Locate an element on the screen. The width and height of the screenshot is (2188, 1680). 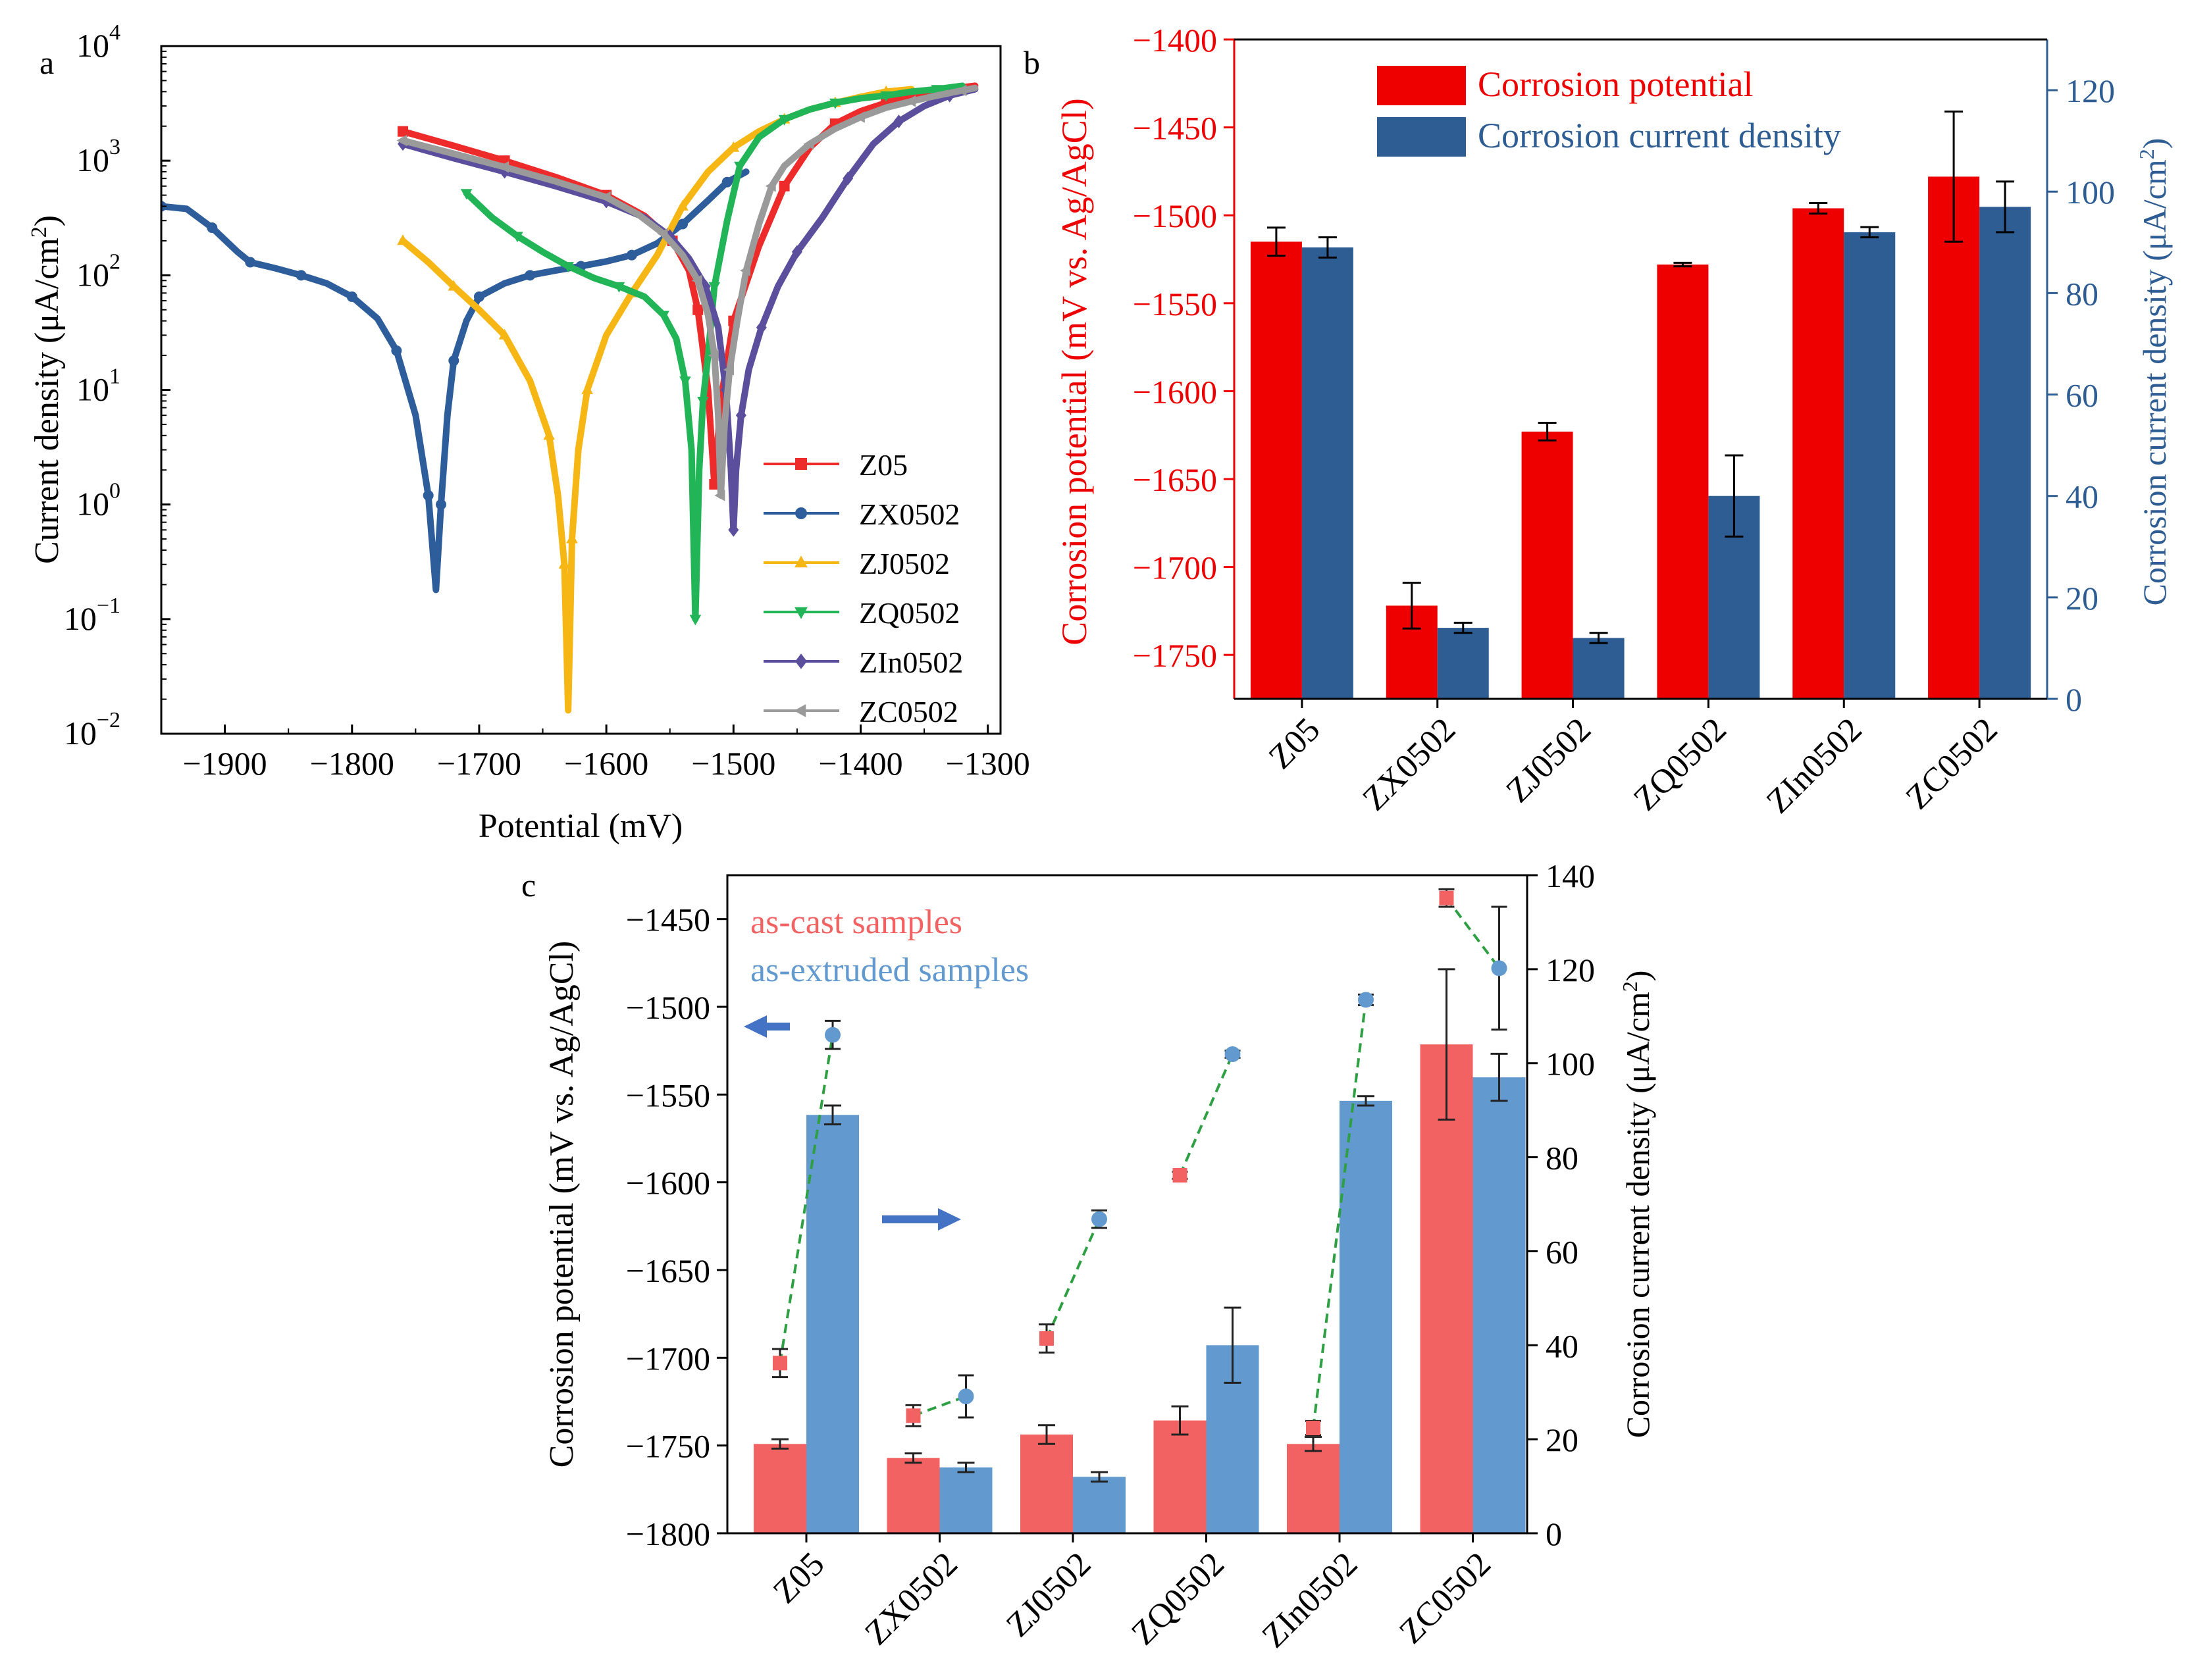
panel-b-left-axis-label: Corrosion potential (mV vs. Ag/AgCl) is located at coordinates (1074, 372).